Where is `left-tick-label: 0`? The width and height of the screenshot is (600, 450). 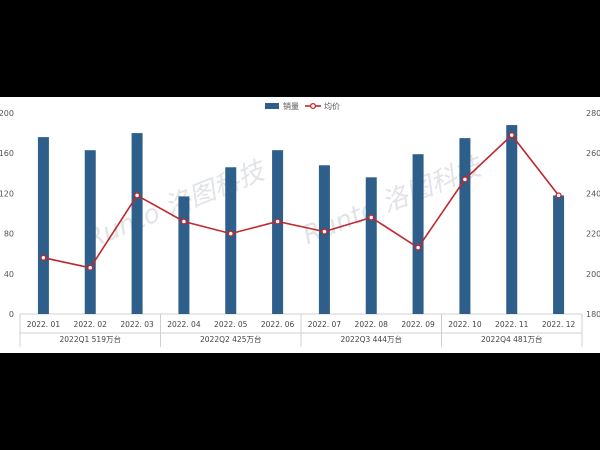 left-tick-label: 0 is located at coordinates (11, 314).